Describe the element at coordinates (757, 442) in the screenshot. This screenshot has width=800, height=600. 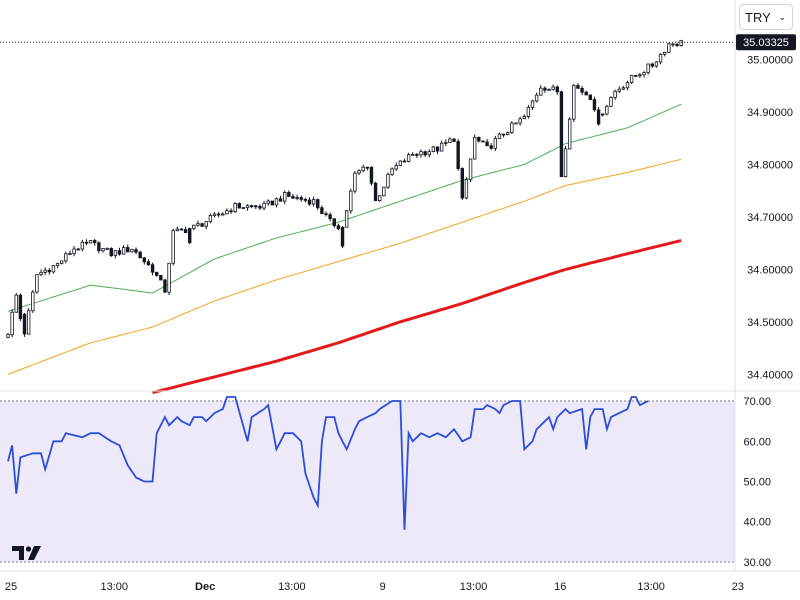
I see `rsi-tick-label: 60.00` at that location.